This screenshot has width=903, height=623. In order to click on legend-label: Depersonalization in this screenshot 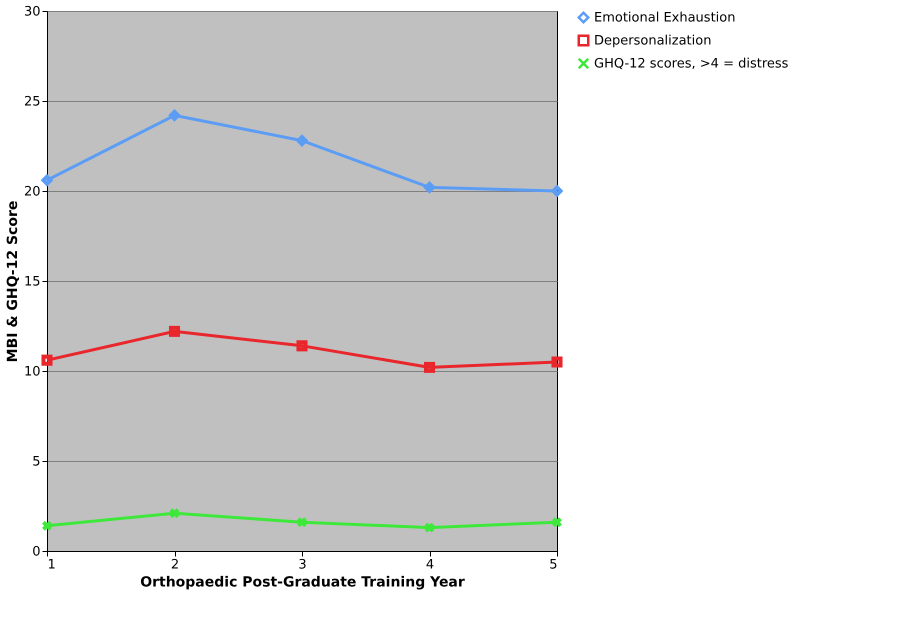, I will do `click(653, 41)`.